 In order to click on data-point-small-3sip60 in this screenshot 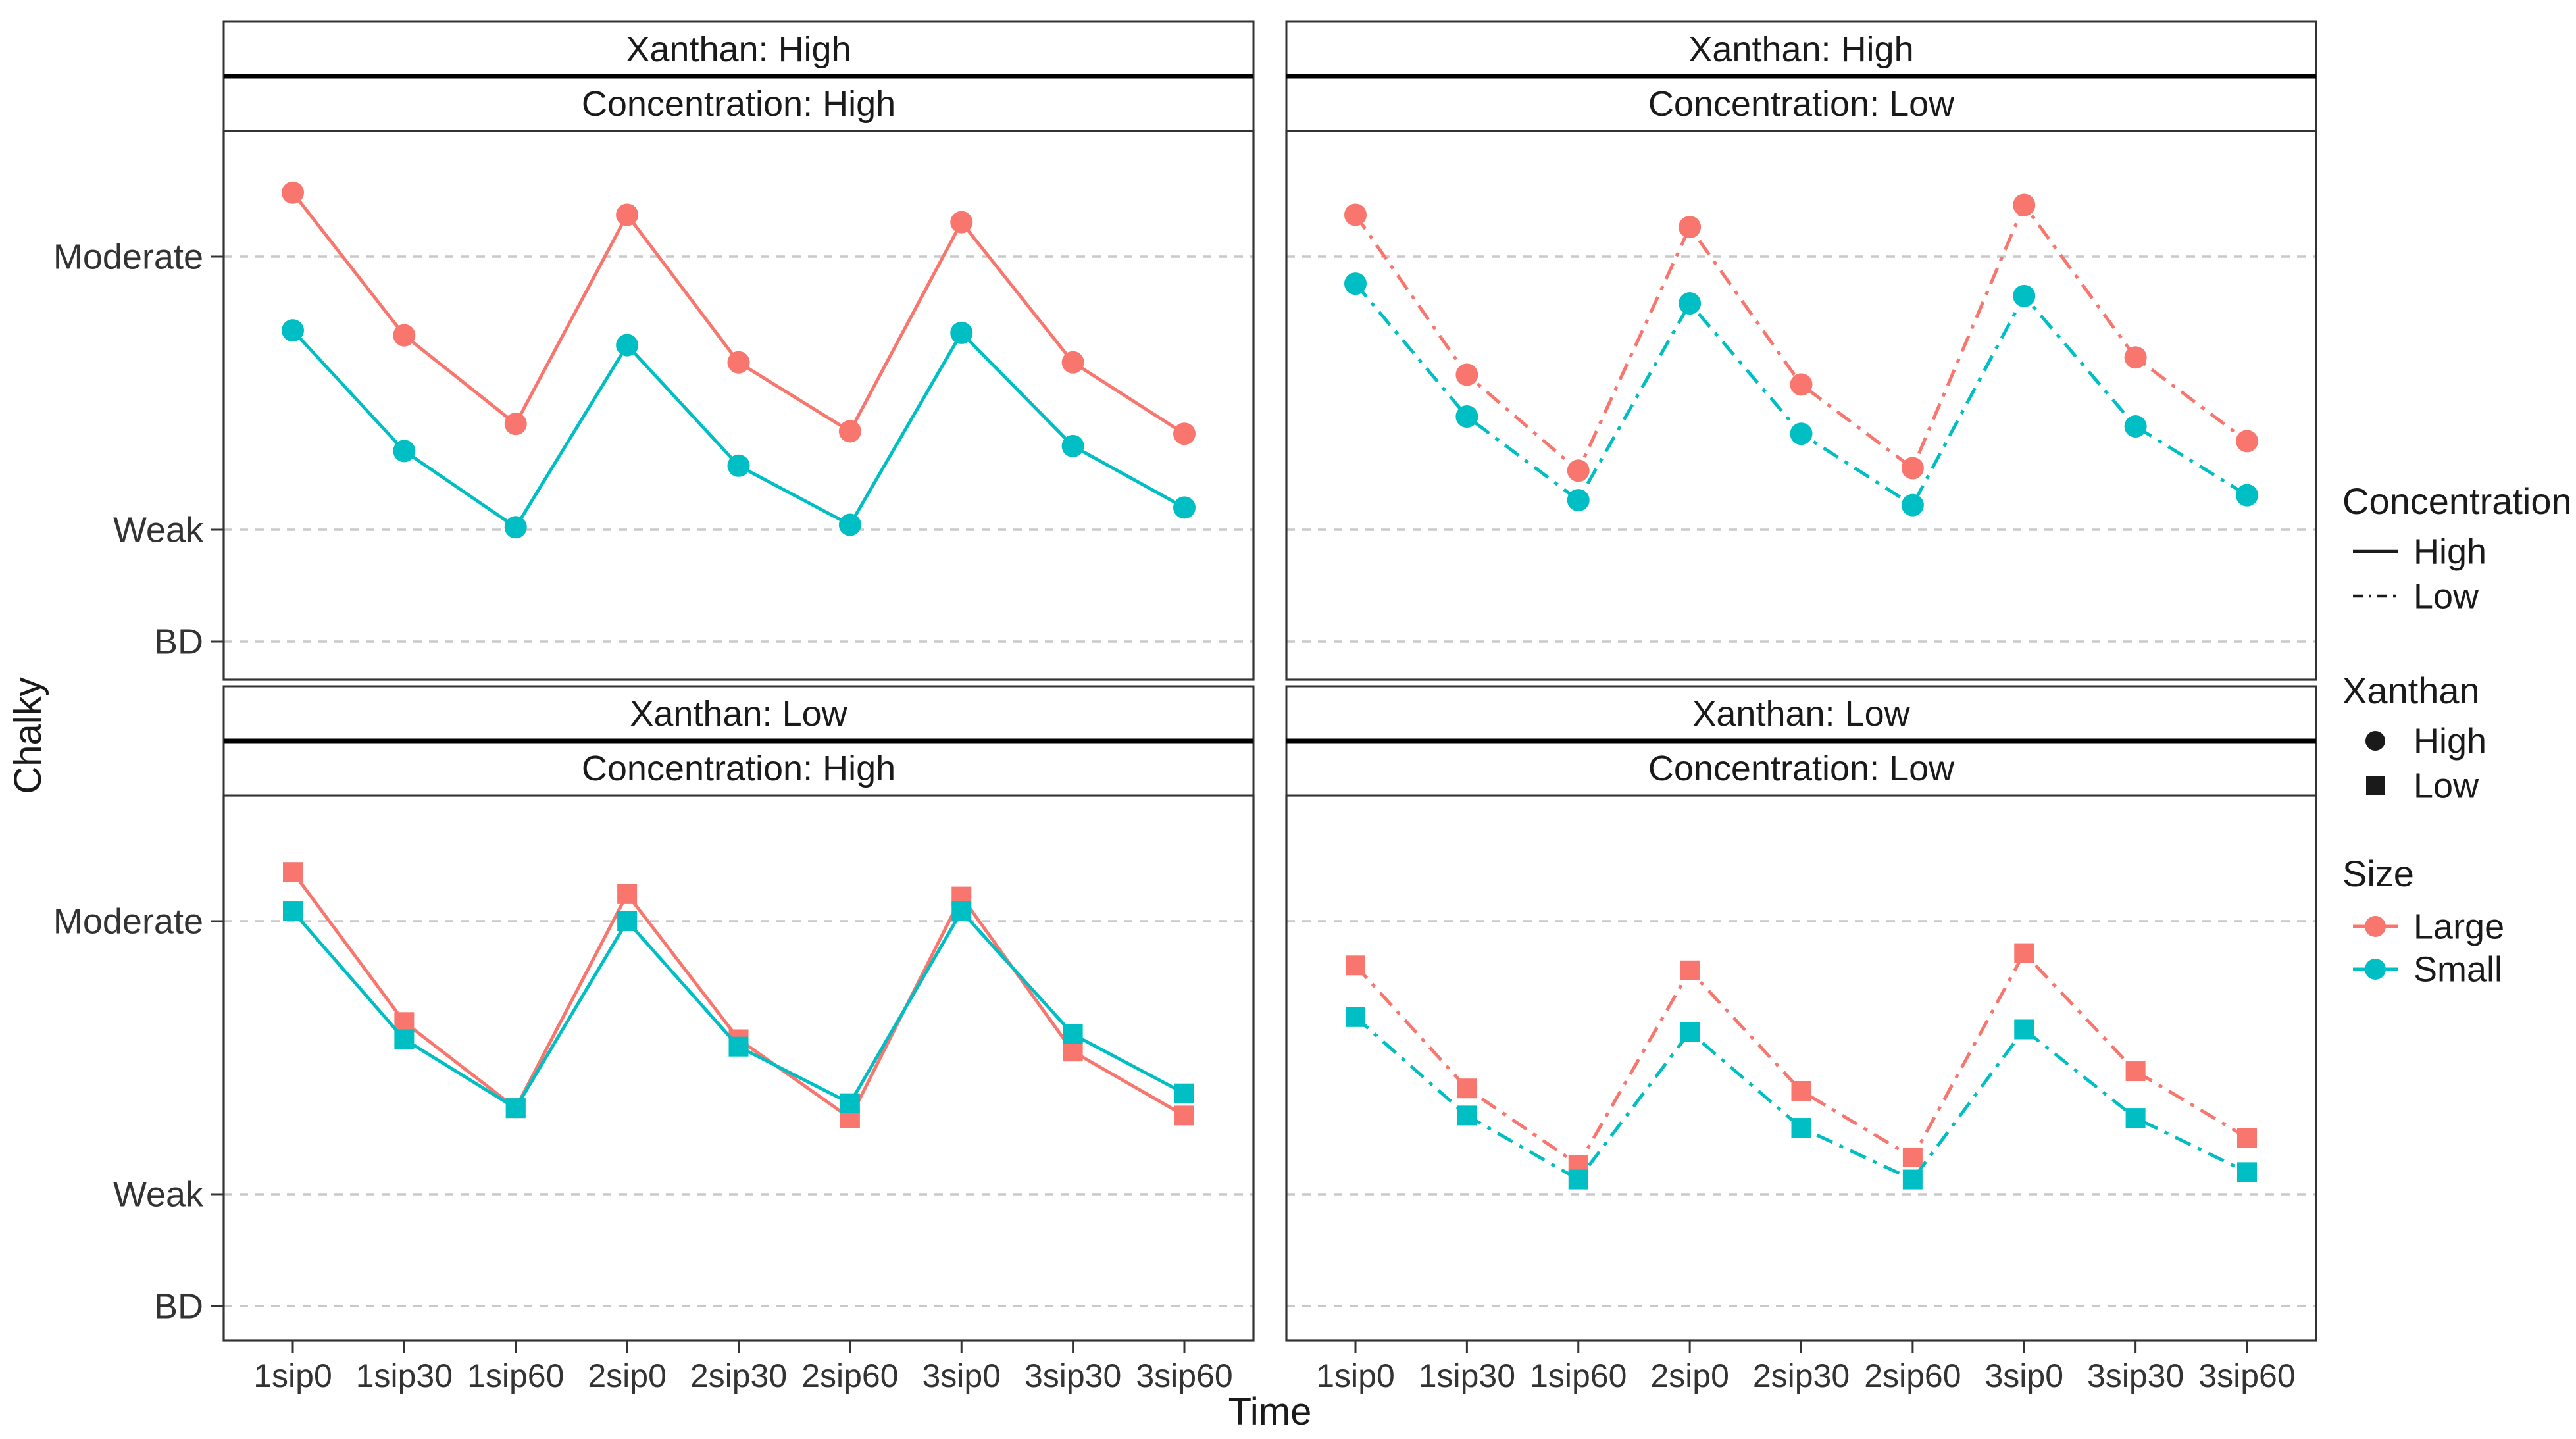, I will do `click(1184, 1093)`.